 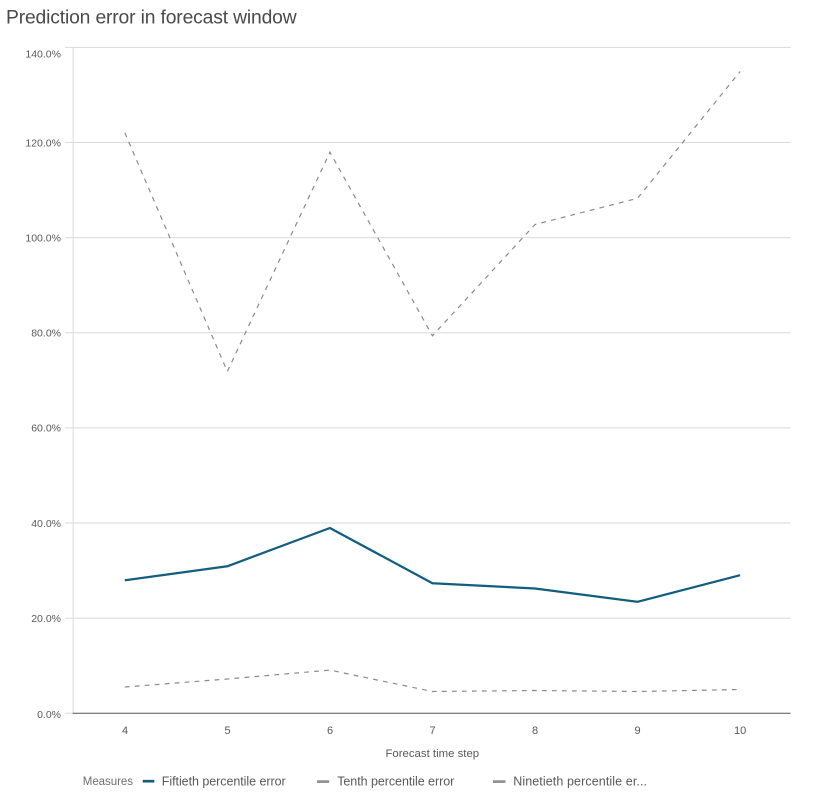 What do you see at coordinates (227, 731) in the screenshot?
I see `svg-text: 5` at bounding box center [227, 731].